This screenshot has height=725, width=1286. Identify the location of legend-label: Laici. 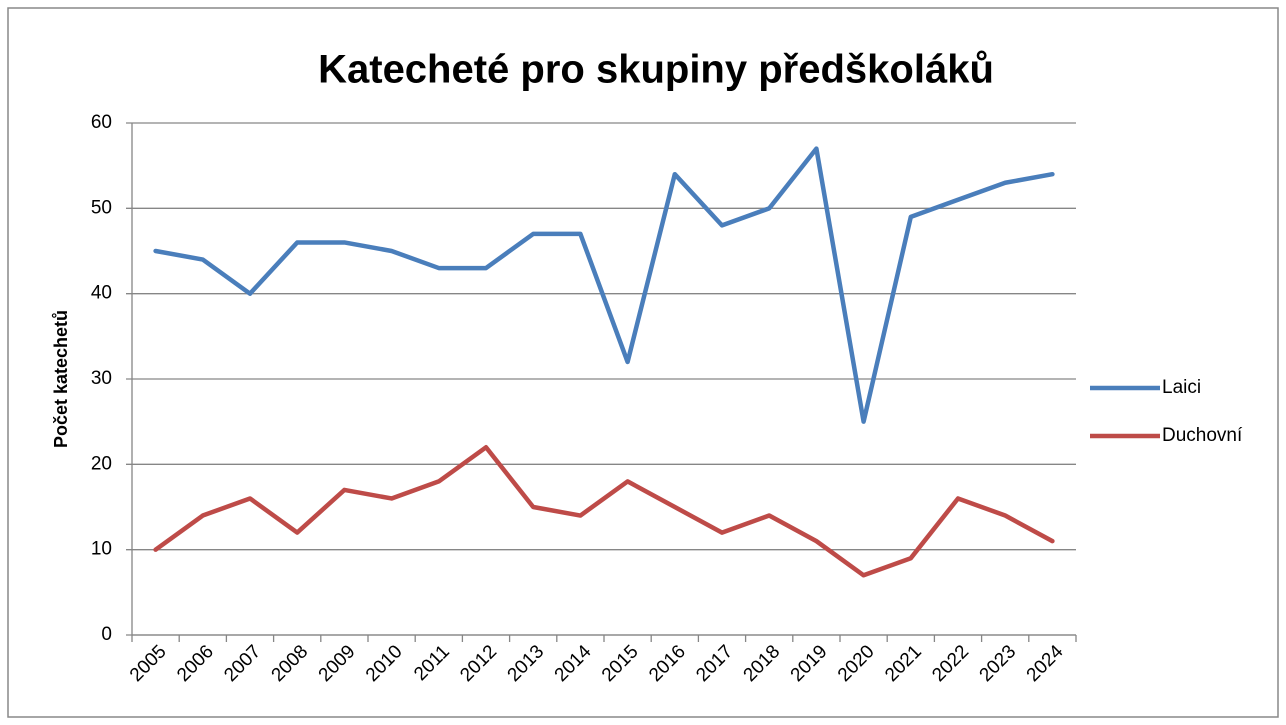
(1181, 387).